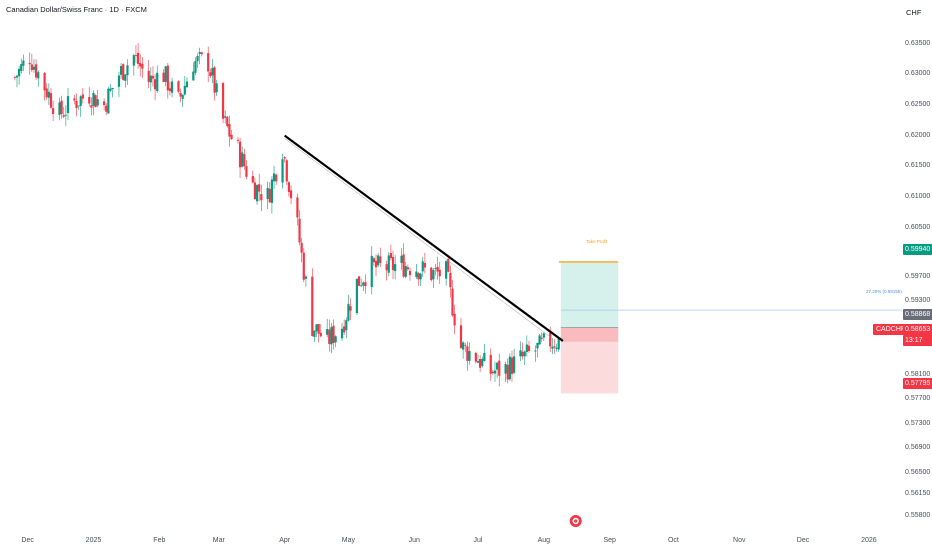 Image resolution: width=932 pixels, height=550 pixels. Describe the element at coordinates (918, 166) in the screenshot. I see `y-tick-label: 0.61500` at that location.